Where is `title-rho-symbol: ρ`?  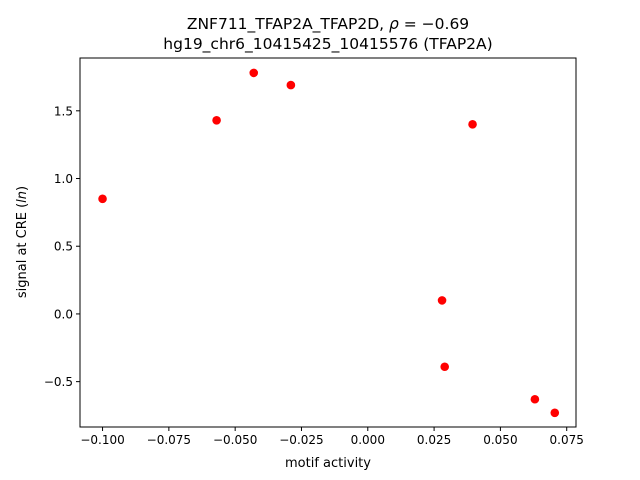
title-rho-symbol: ρ is located at coordinates (394, 24).